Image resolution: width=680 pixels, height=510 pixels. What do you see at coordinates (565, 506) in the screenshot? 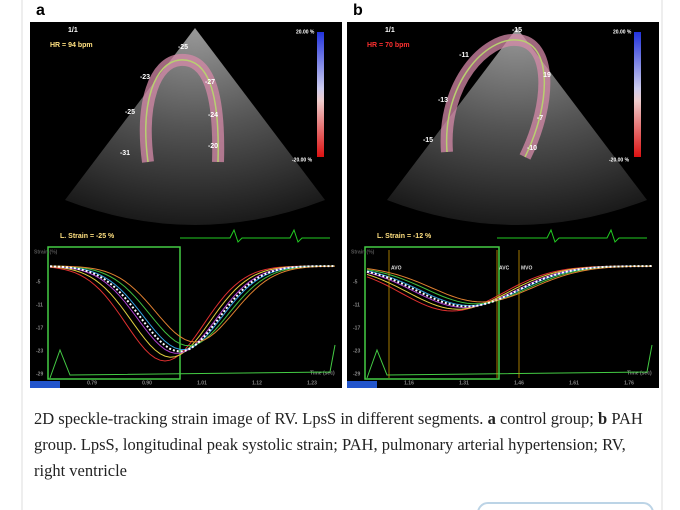
I see `button` at bounding box center [565, 506].